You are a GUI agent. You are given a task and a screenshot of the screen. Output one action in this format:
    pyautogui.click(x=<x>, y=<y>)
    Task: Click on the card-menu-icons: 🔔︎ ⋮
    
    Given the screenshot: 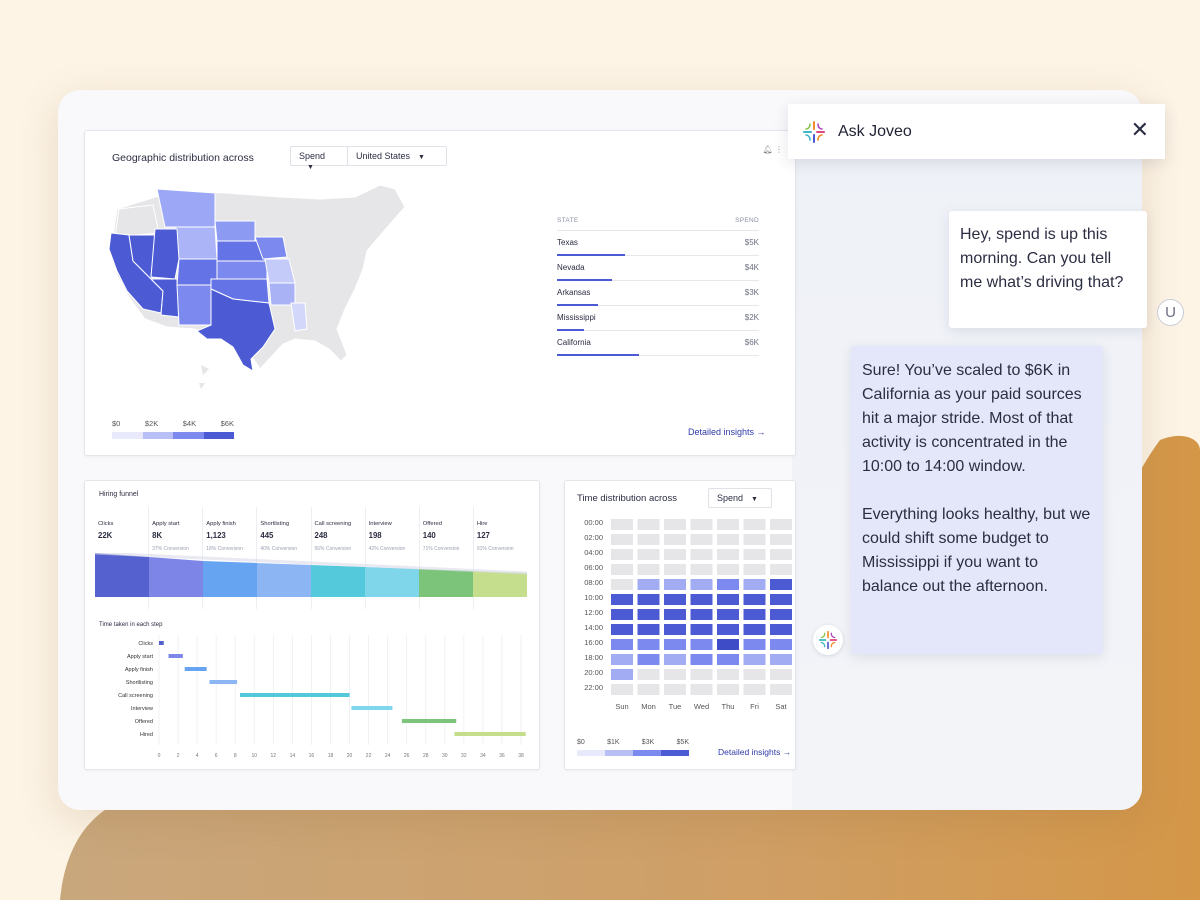 What is the action you would take?
    pyautogui.click(x=773, y=149)
    